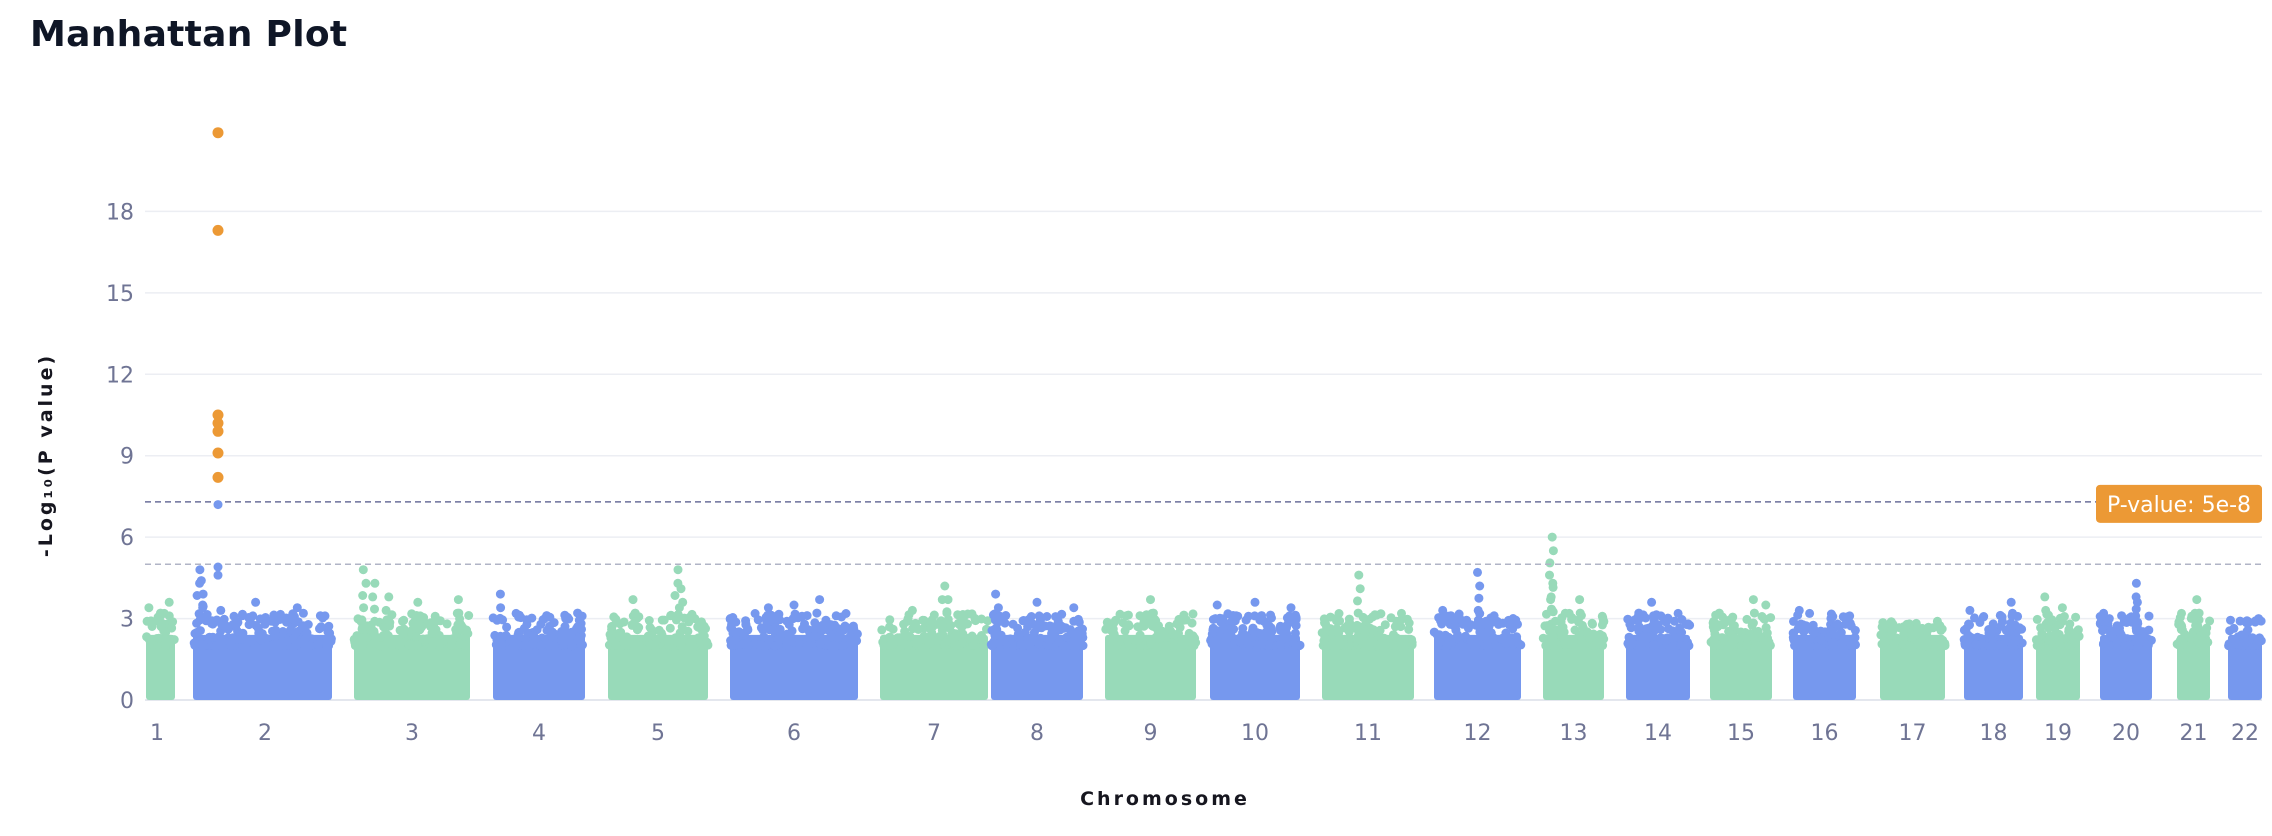  Describe the element at coordinates (46, 455) in the screenshot. I see `y-axis-label: -Log₁₀(P value)` at that location.